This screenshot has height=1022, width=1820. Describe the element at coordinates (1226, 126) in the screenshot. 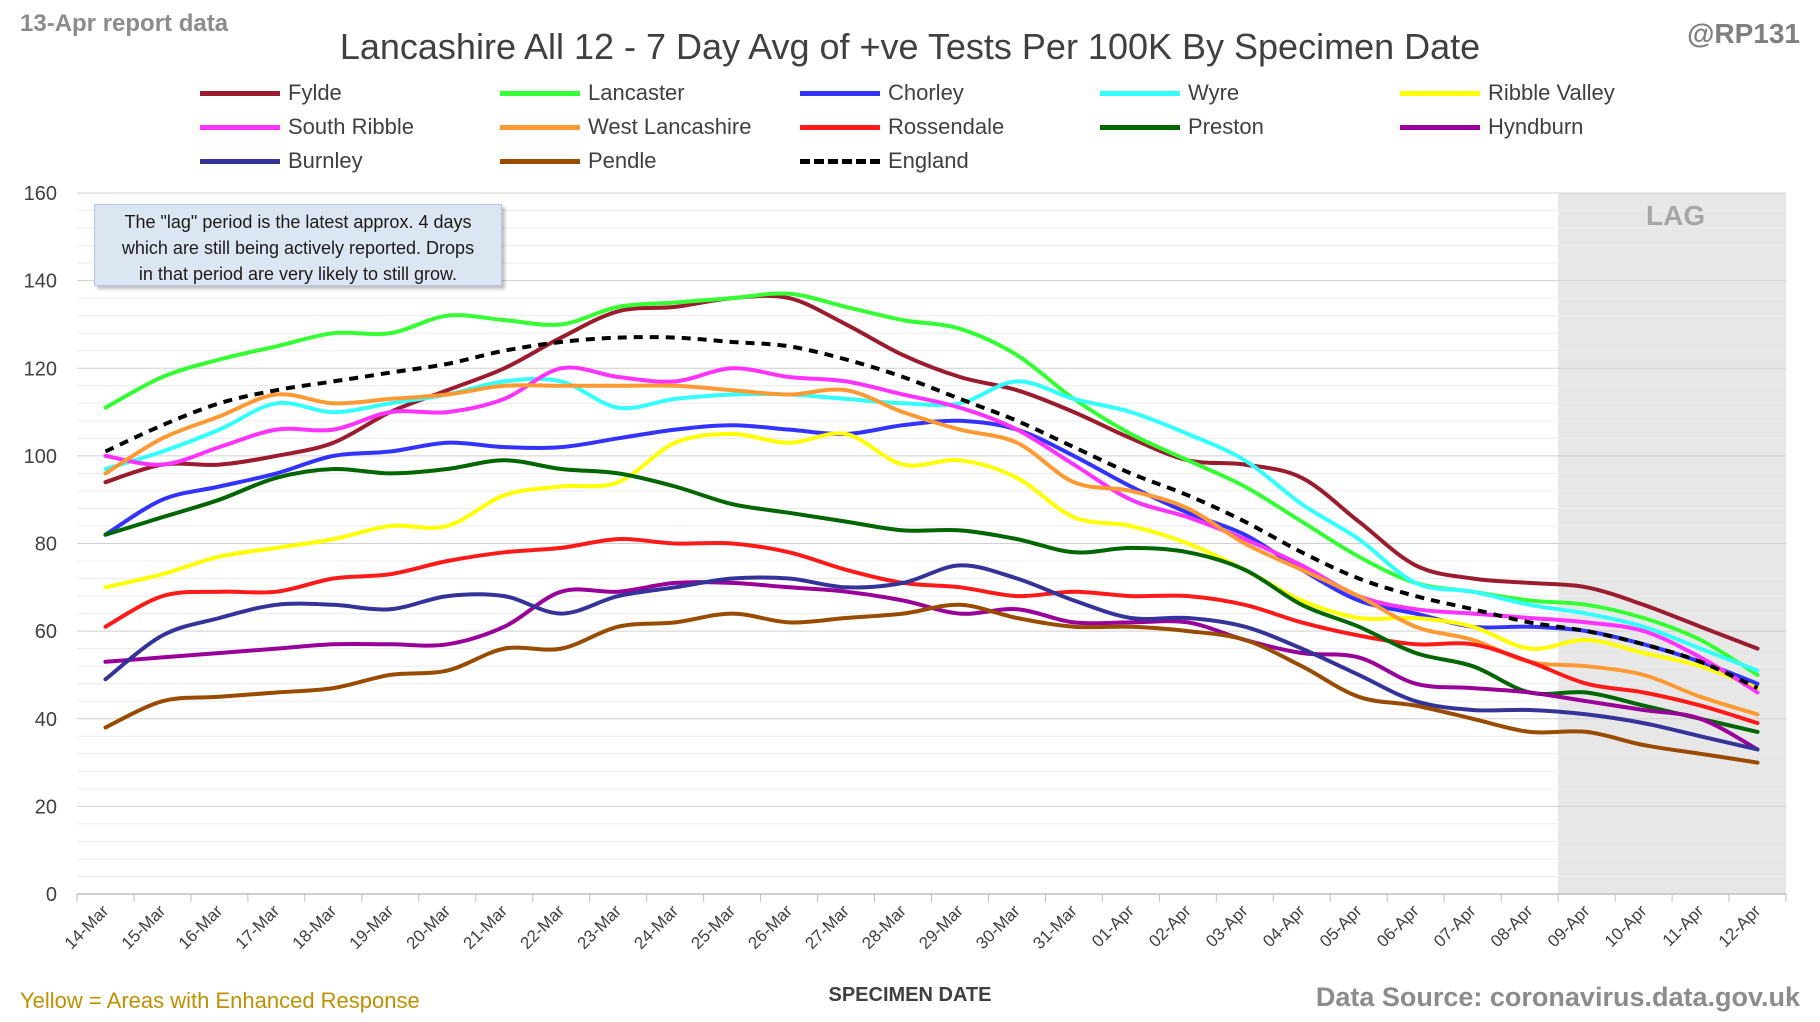

I see `legend-label: Preston` at that location.